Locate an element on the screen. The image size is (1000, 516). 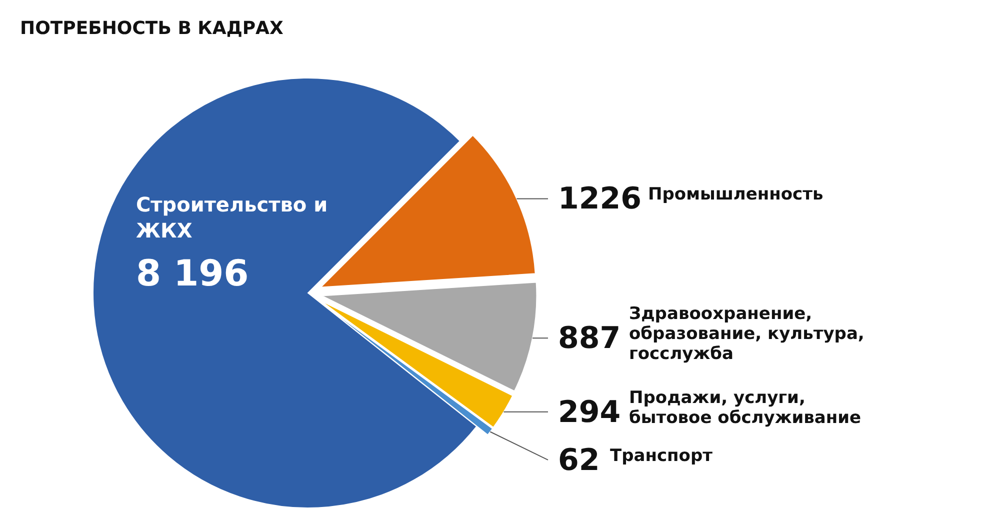
slice-label: Строительство и ЖКХ is located at coordinates (232, 217).